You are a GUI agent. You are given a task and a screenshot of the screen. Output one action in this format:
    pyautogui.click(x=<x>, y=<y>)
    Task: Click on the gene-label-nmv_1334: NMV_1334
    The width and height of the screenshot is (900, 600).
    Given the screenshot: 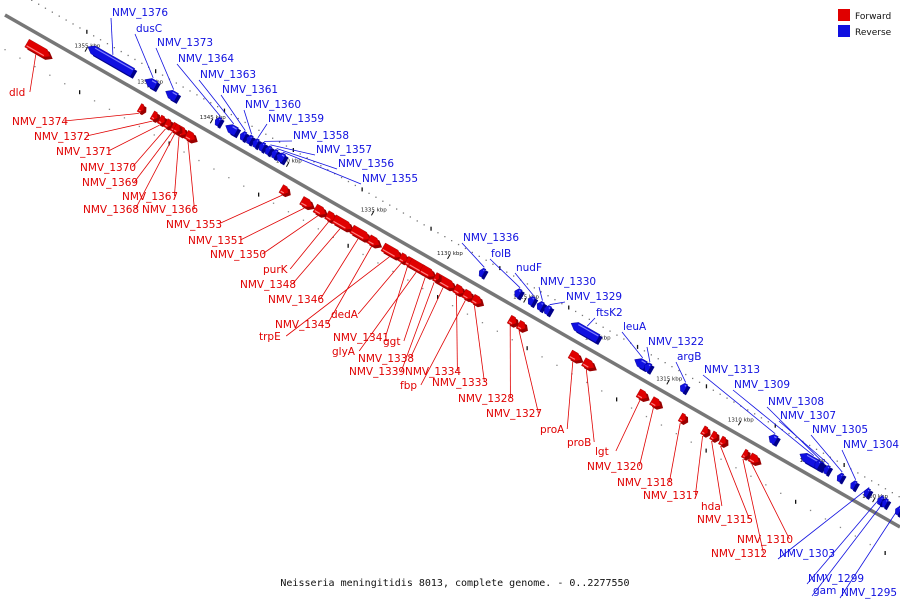 What is the action you would take?
    pyautogui.click(x=433, y=372)
    